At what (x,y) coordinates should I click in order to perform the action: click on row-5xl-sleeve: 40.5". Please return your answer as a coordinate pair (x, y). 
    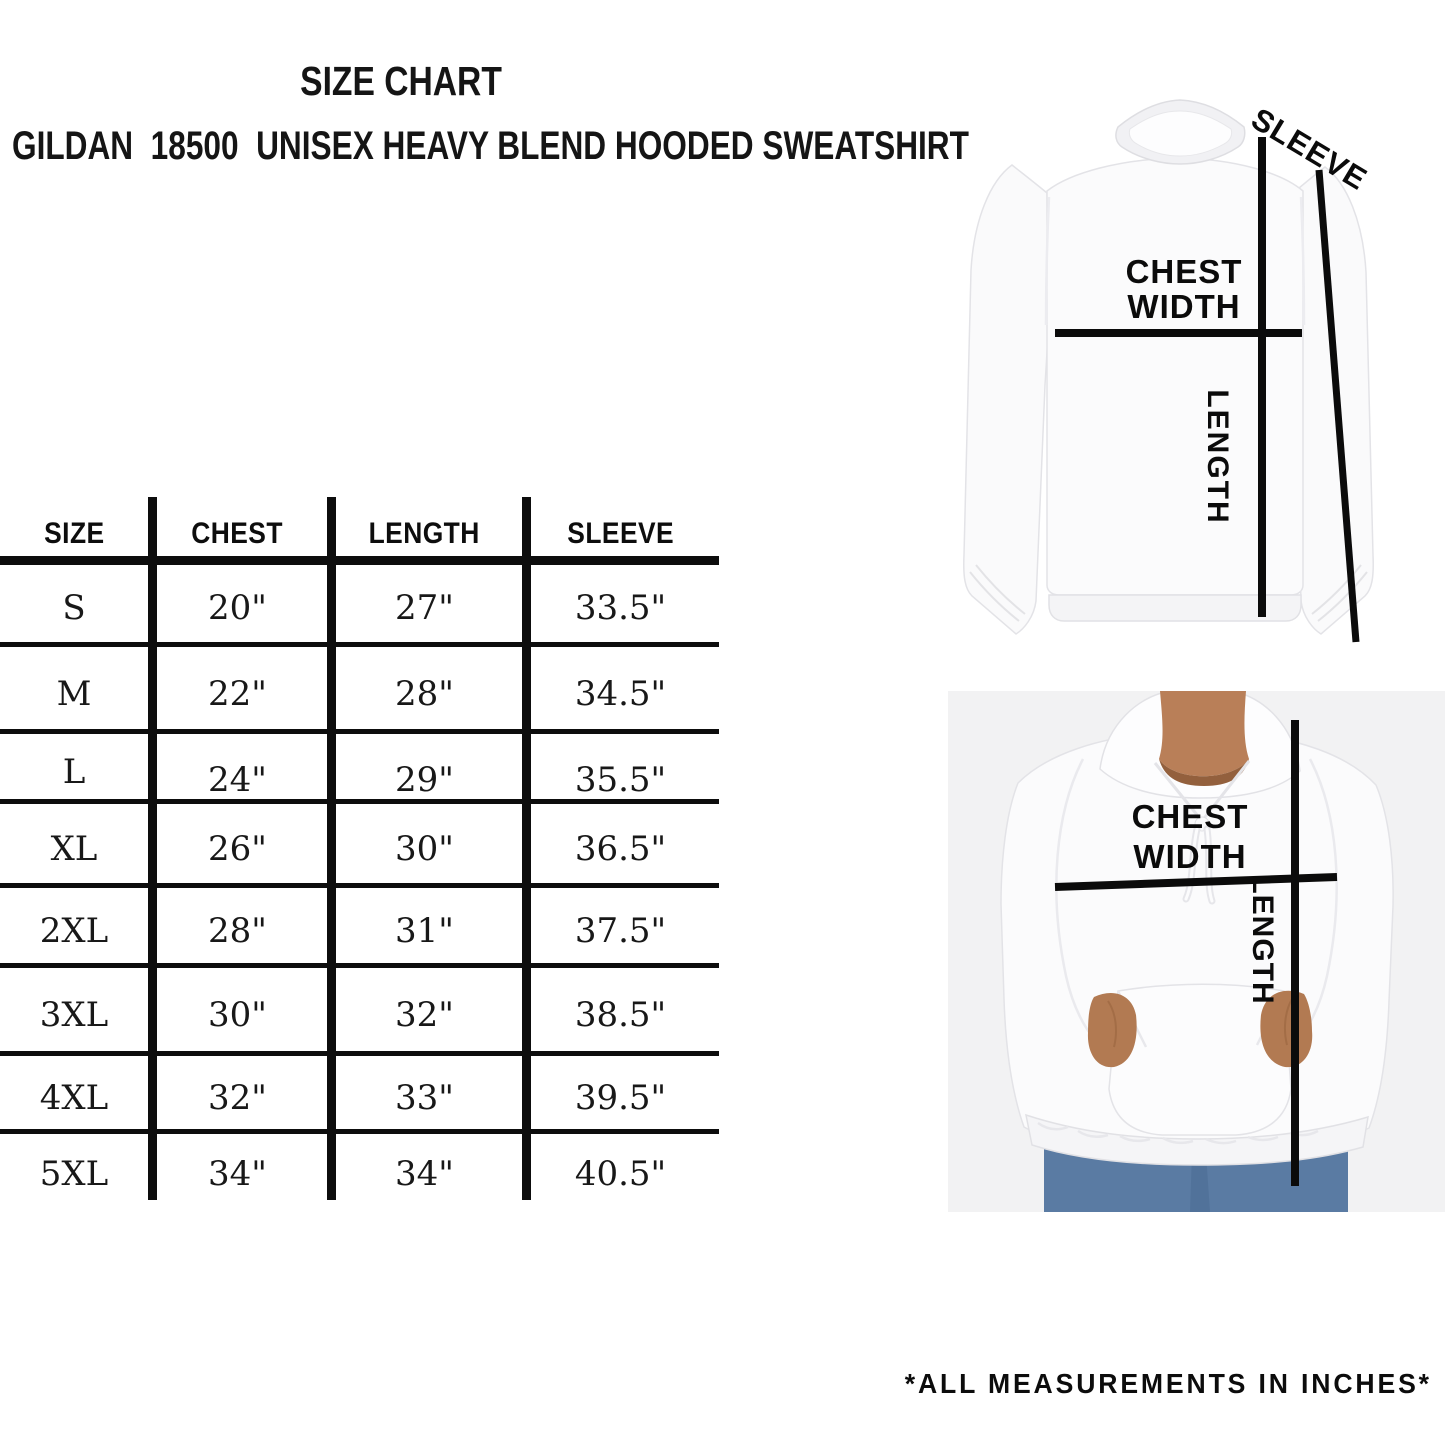
    Looking at the image, I should click on (620, 1173).